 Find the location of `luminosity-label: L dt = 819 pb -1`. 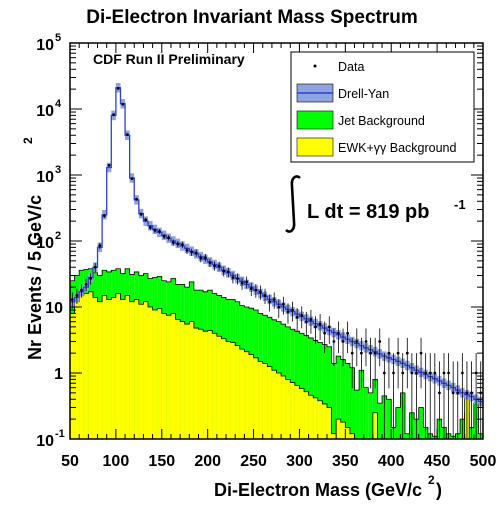

luminosity-label: L dt = 819 pb -1 is located at coordinates (375, 204).